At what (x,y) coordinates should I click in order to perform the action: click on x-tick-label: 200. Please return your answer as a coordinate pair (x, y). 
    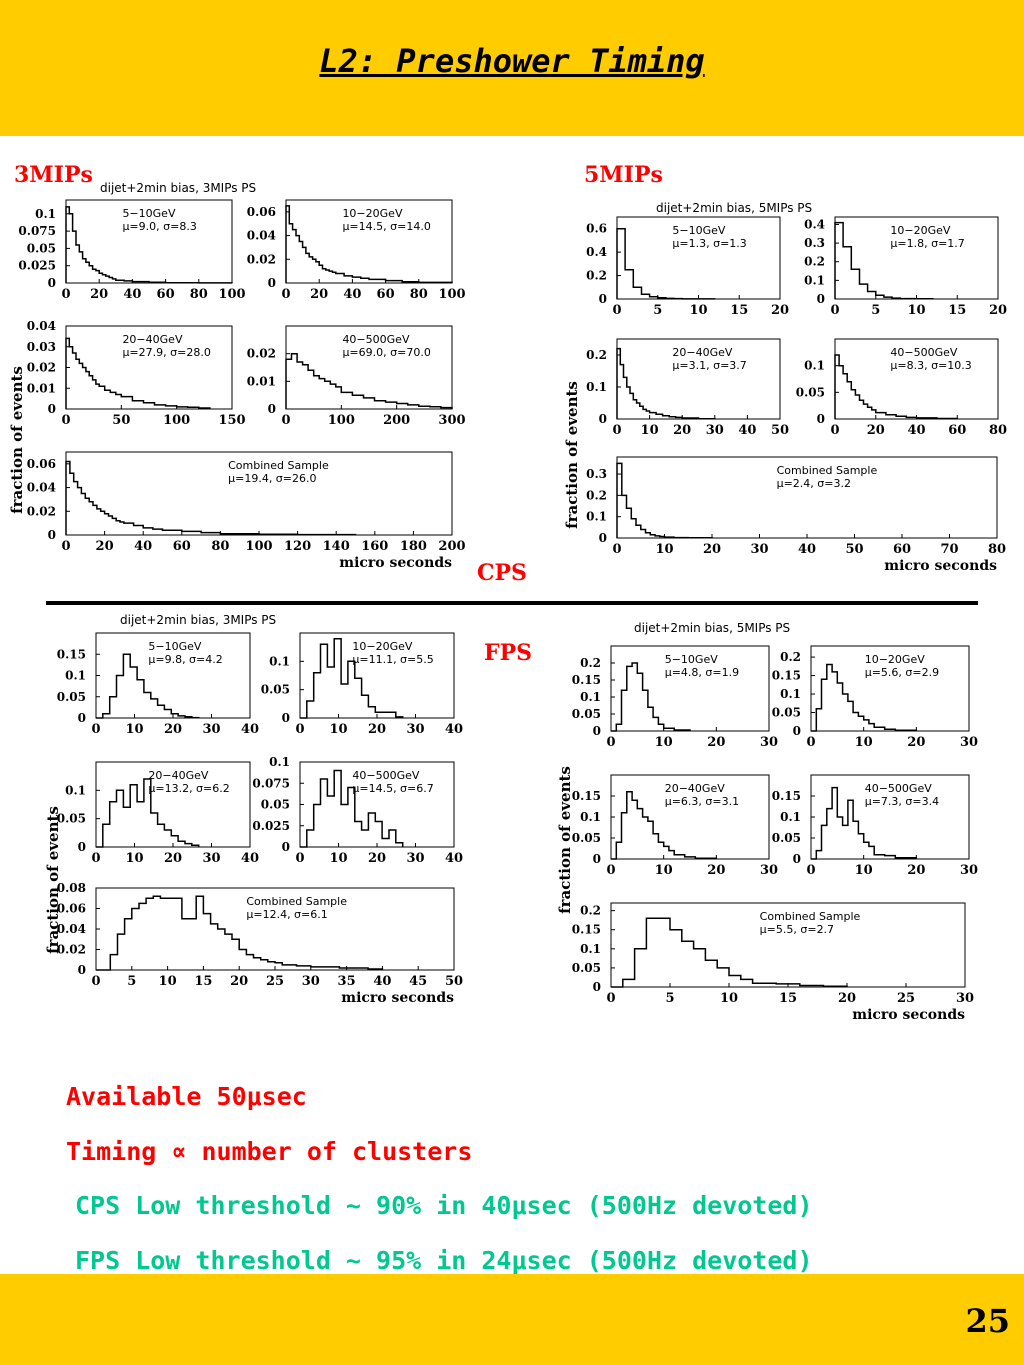
    Looking at the image, I should click on (451, 546).